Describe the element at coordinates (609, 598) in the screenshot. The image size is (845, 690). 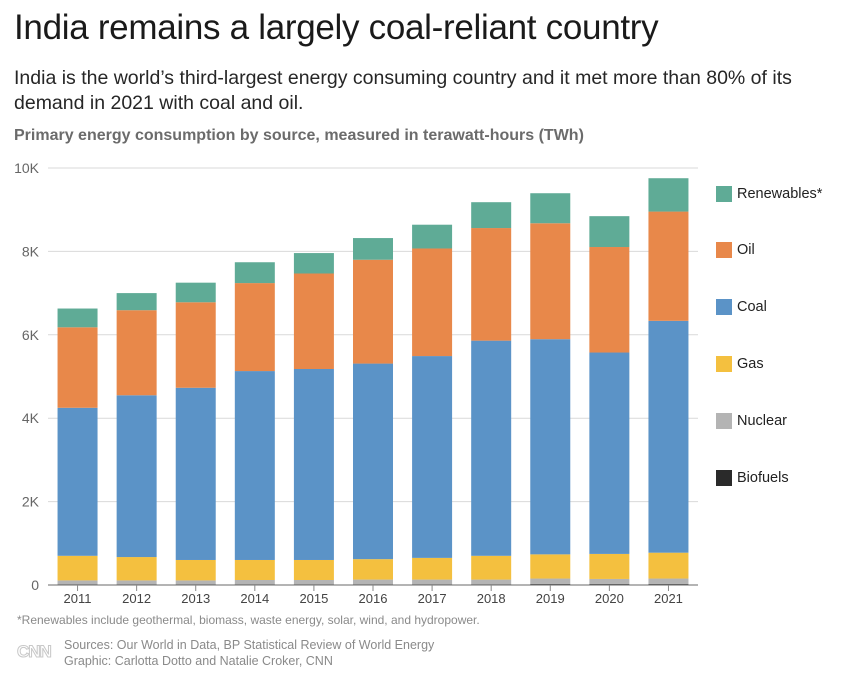
I see `x-tick-label: 2020` at that location.